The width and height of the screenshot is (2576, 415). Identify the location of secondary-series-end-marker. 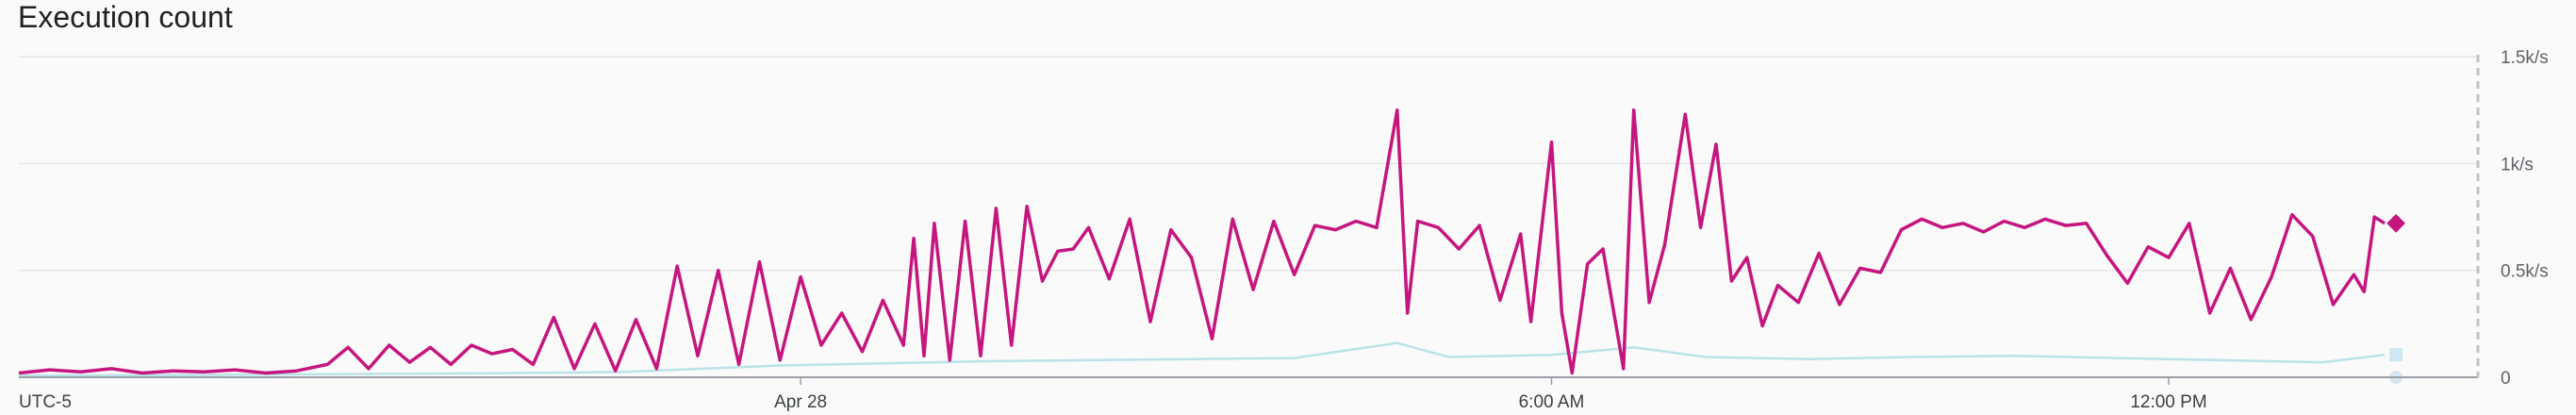
(2396, 355).